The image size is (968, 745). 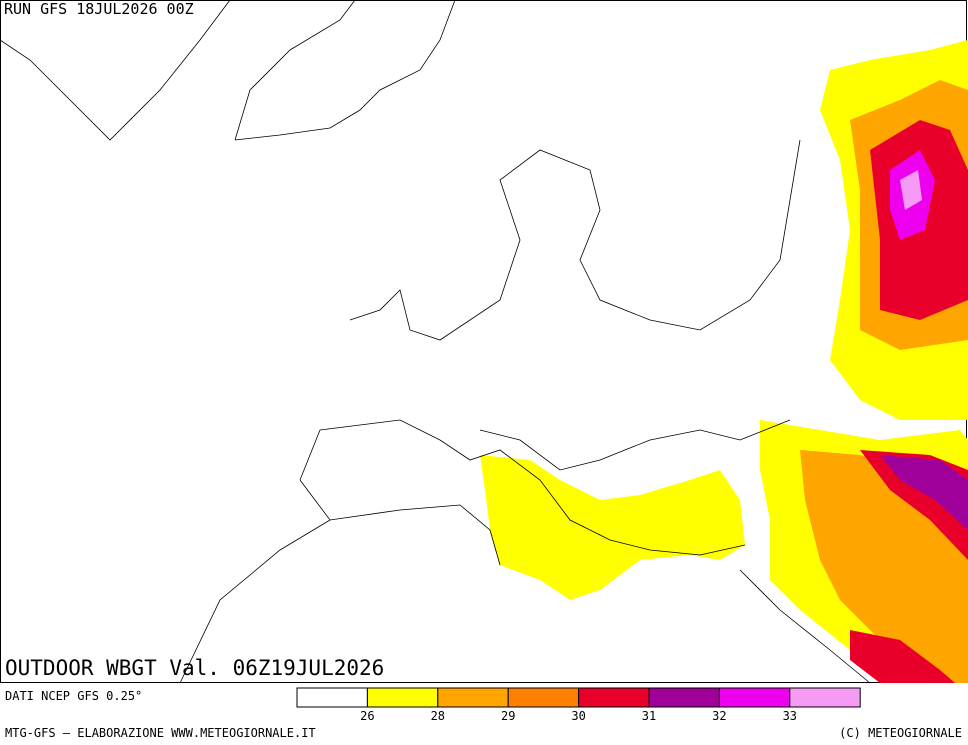 I want to click on run-label: RUN GFS 18JUL2026 00Z, so click(x=99, y=9).